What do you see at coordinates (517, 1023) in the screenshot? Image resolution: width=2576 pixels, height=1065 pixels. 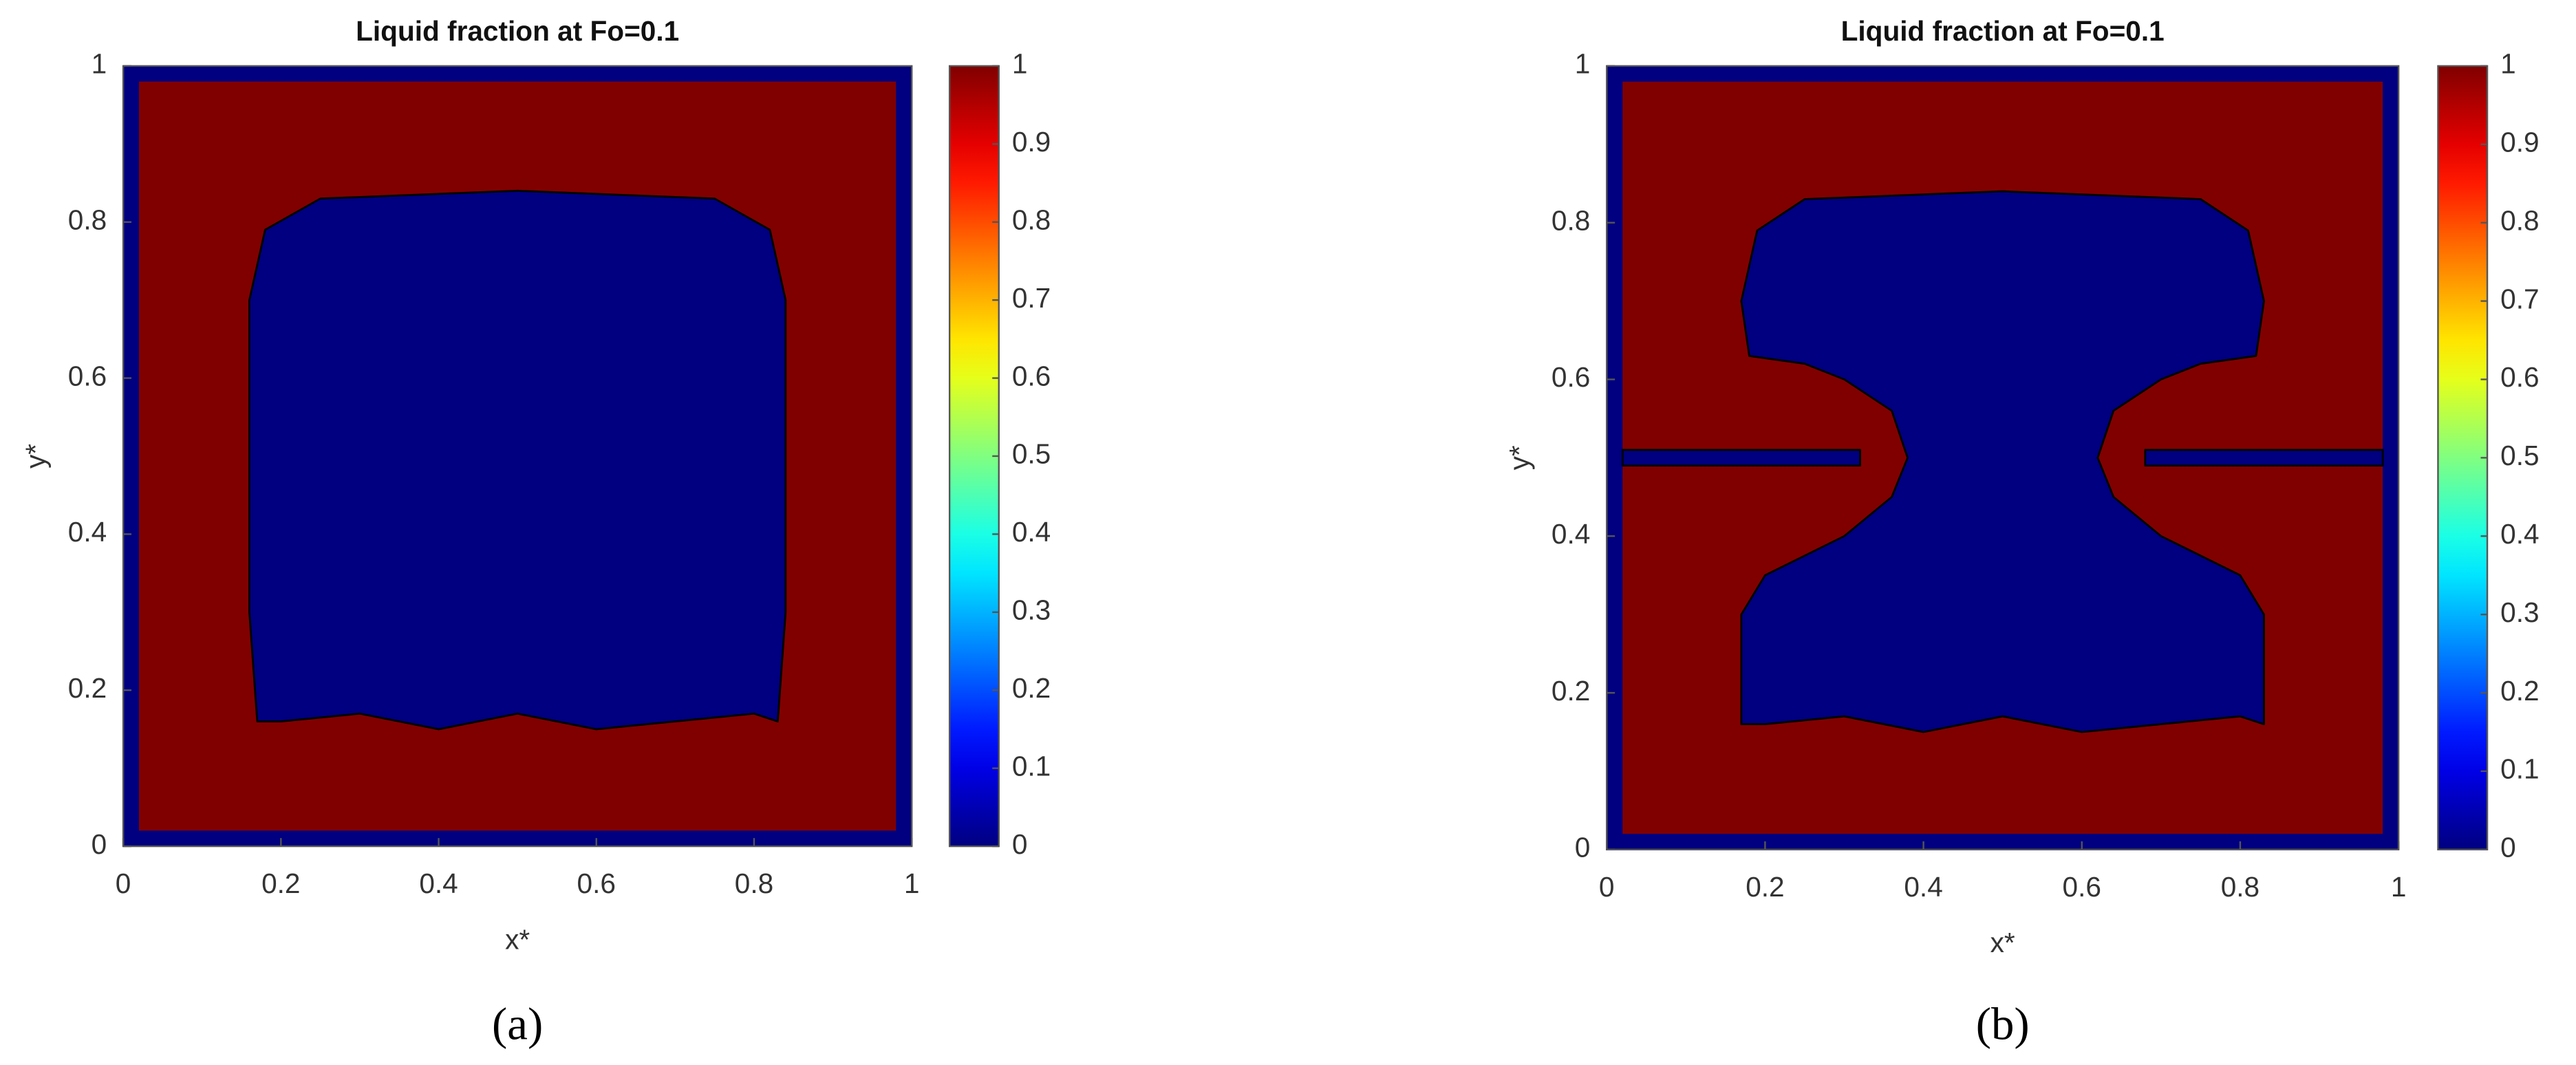 I see `panel-label: (a)` at bounding box center [517, 1023].